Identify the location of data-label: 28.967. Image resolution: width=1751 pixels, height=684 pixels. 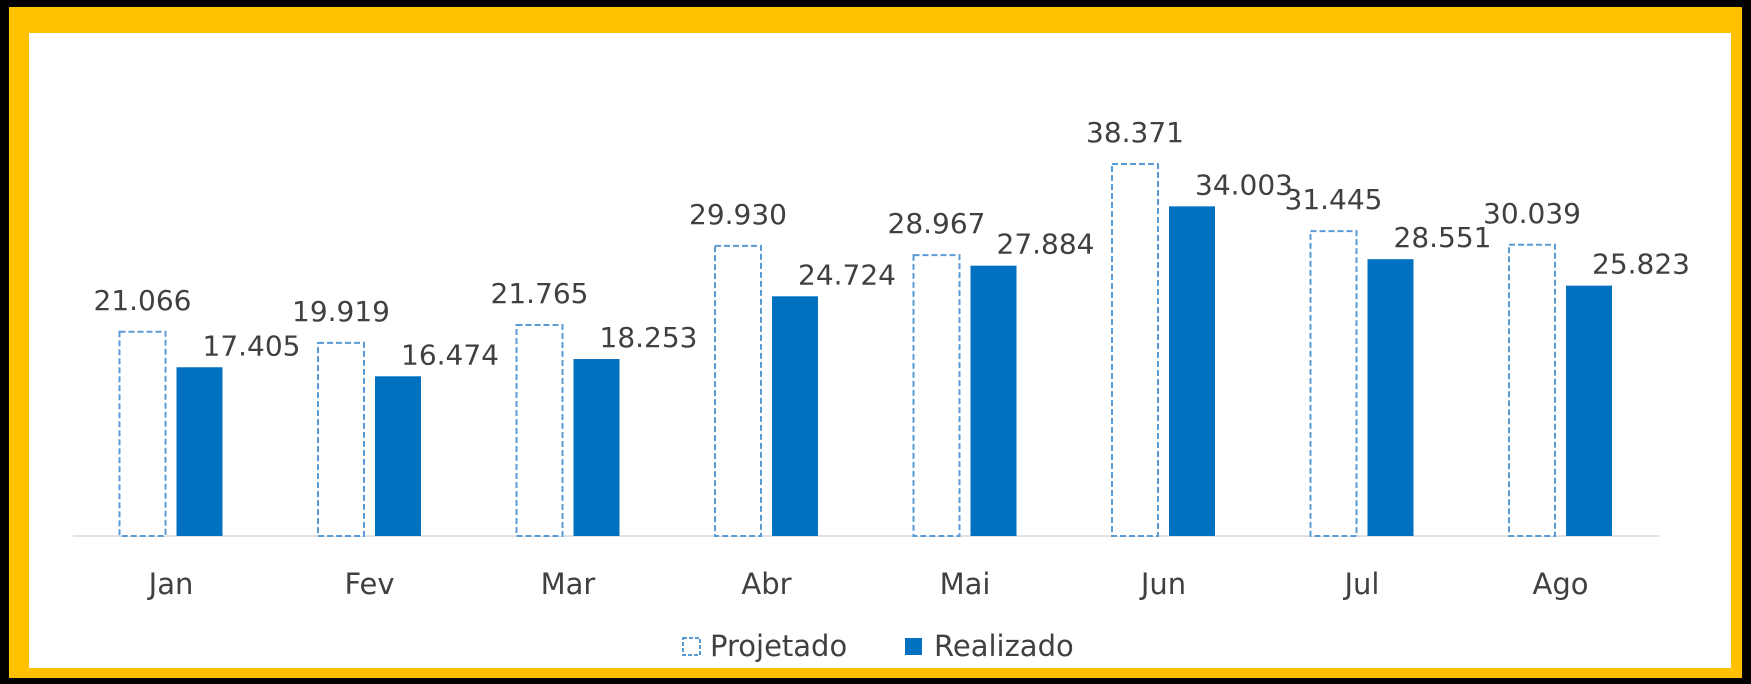
(937, 223).